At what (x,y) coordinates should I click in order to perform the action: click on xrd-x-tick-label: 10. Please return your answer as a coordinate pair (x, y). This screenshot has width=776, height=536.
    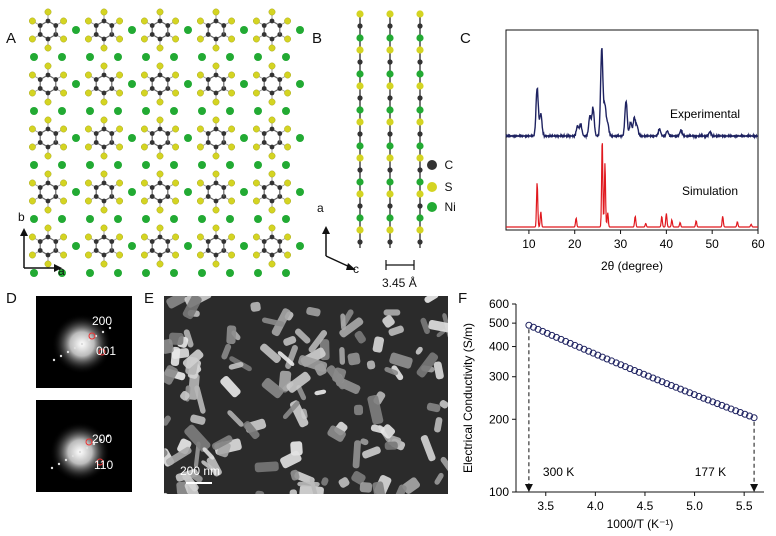
    Looking at the image, I should click on (529, 244).